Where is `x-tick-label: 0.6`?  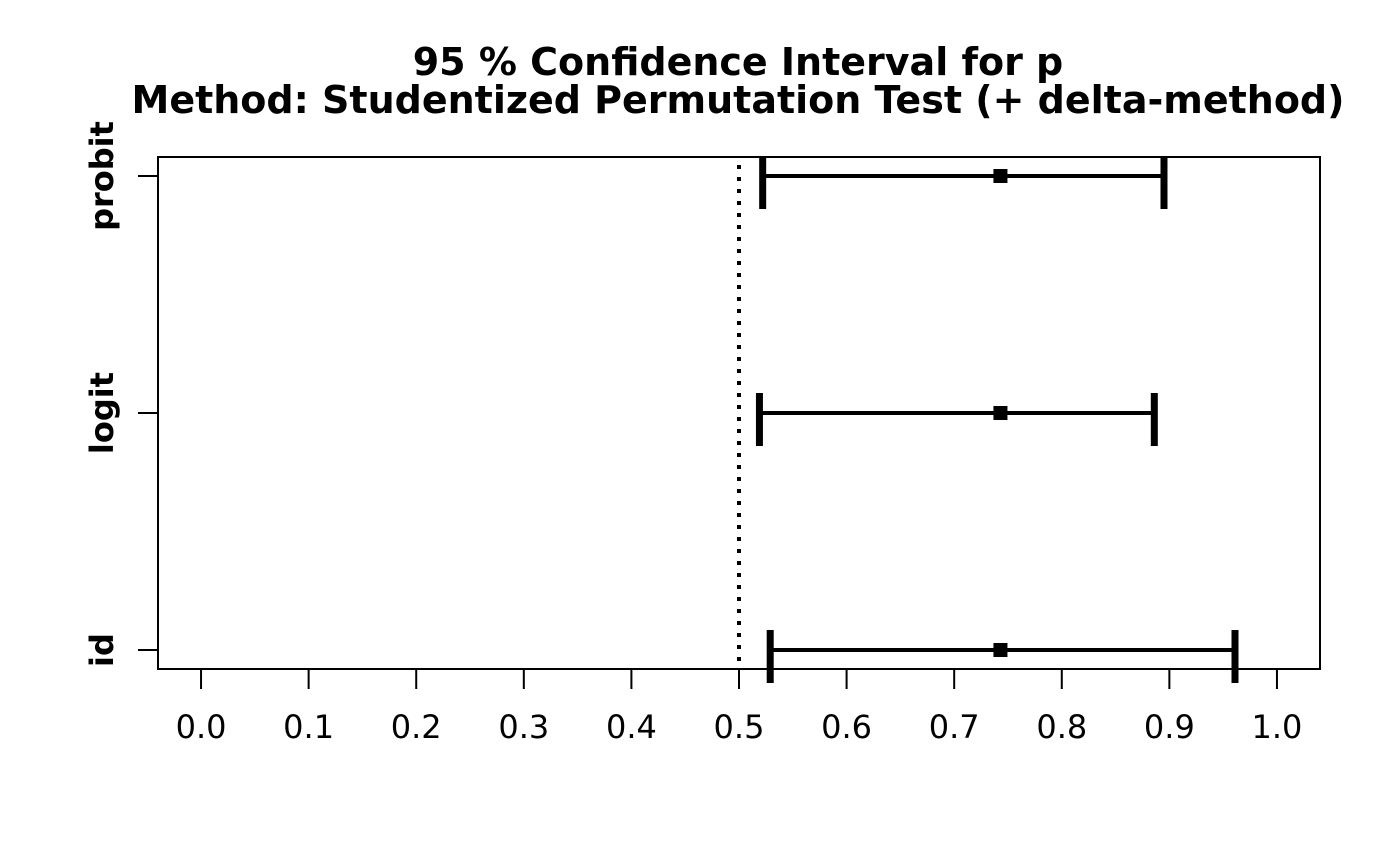 x-tick-label: 0.6 is located at coordinates (846, 727).